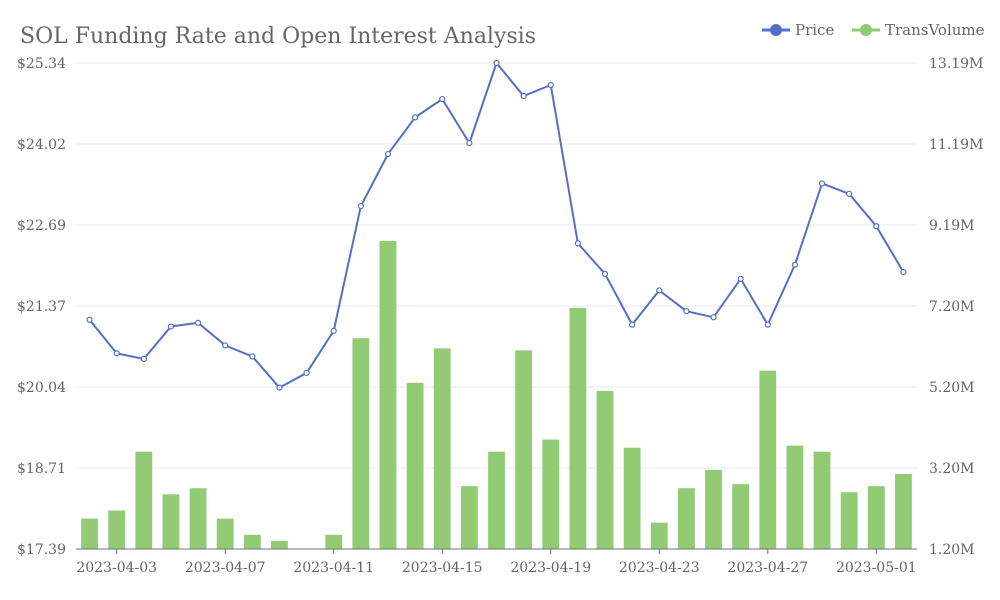 The width and height of the screenshot is (1000, 600). I want to click on legend-transvolume-label: TransVolume, so click(935, 30).